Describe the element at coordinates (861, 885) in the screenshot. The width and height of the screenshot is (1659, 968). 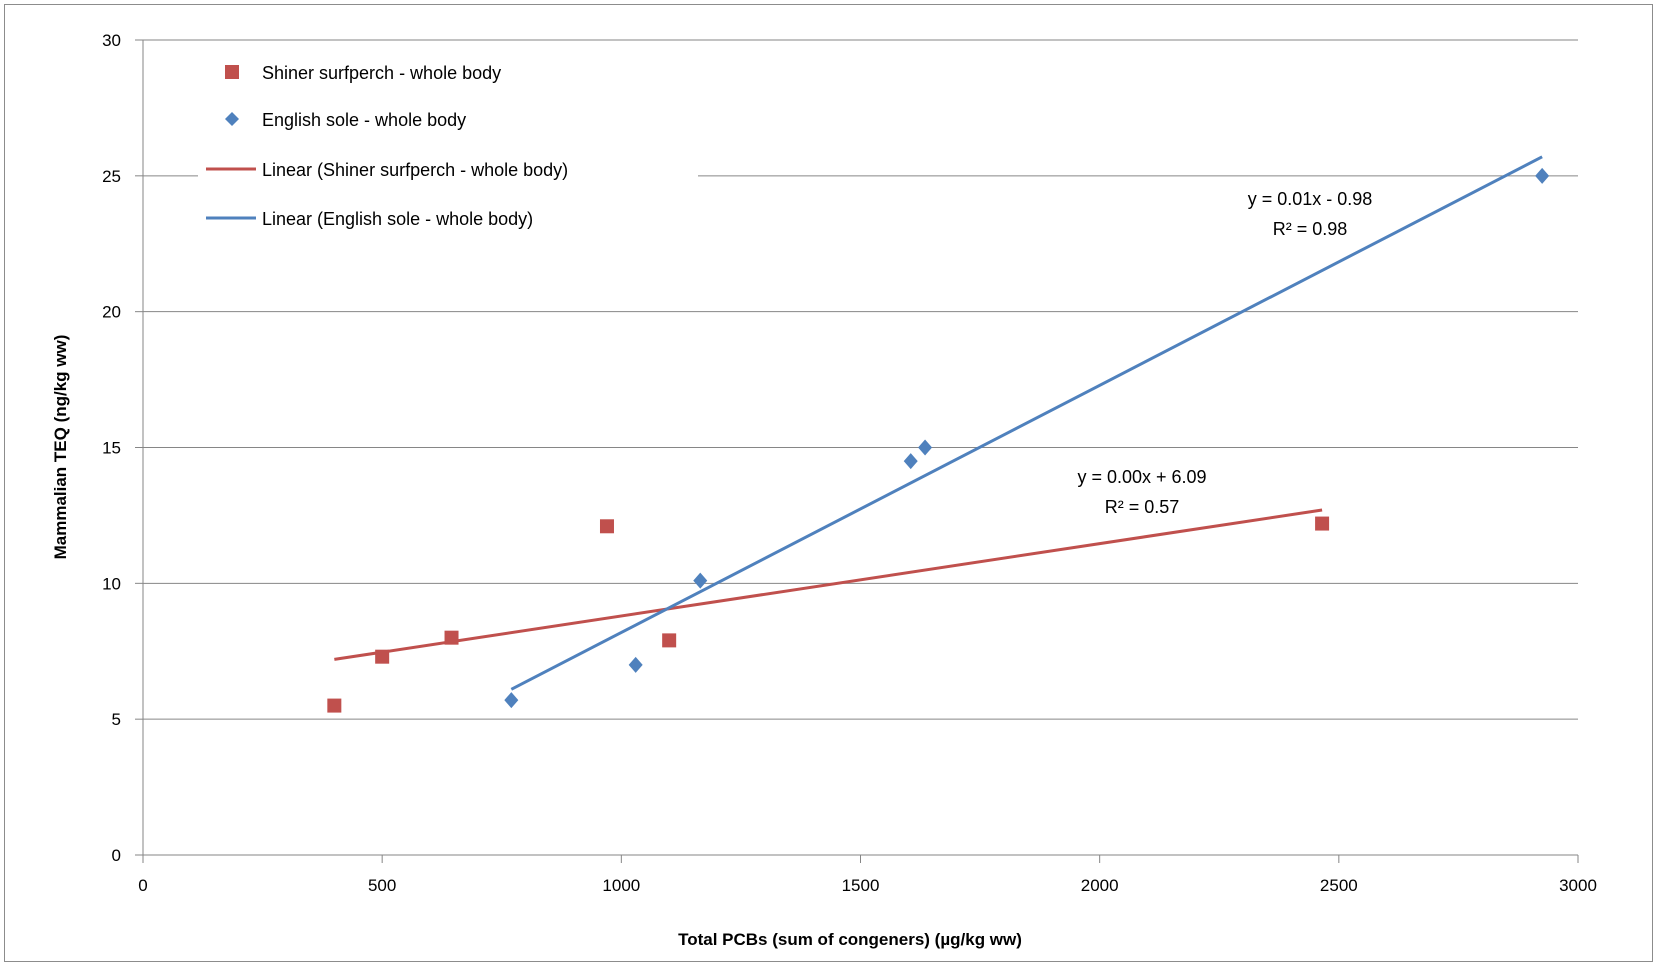
I see `x-tick-label: 1500` at that location.